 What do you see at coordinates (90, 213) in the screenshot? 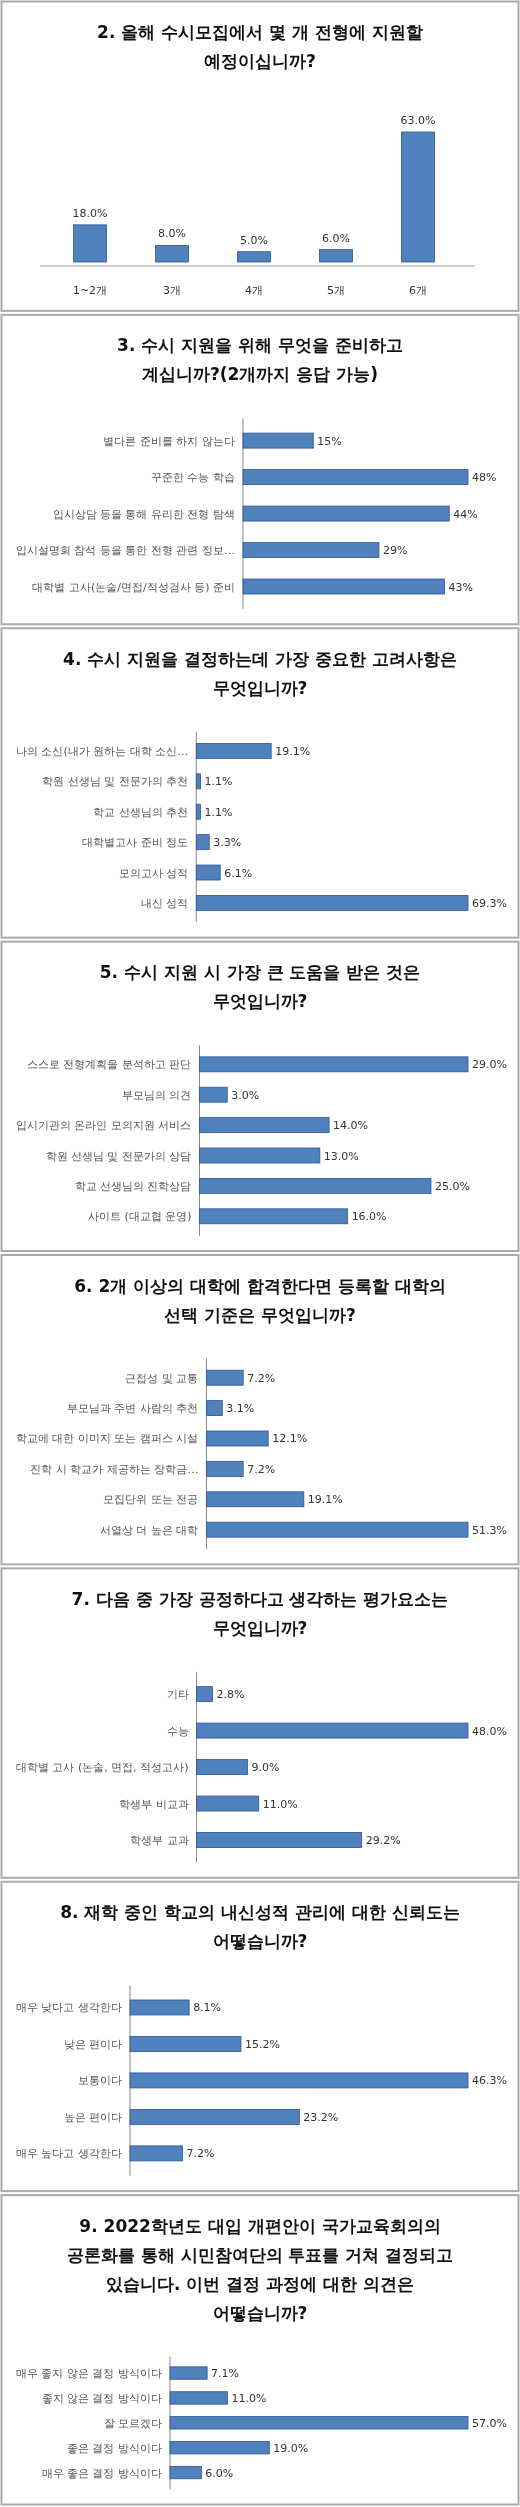
I see `data-label: 18.0%` at bounding box center [90, 213].